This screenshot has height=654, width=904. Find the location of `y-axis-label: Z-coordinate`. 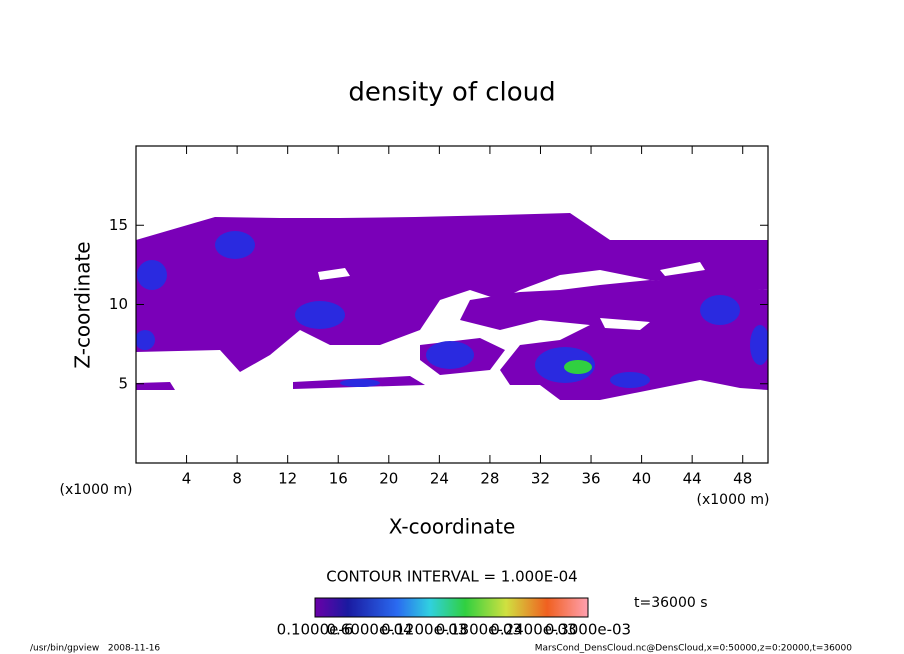

y-axis-label: Z-coordinate is located at coordinates (83, 304).